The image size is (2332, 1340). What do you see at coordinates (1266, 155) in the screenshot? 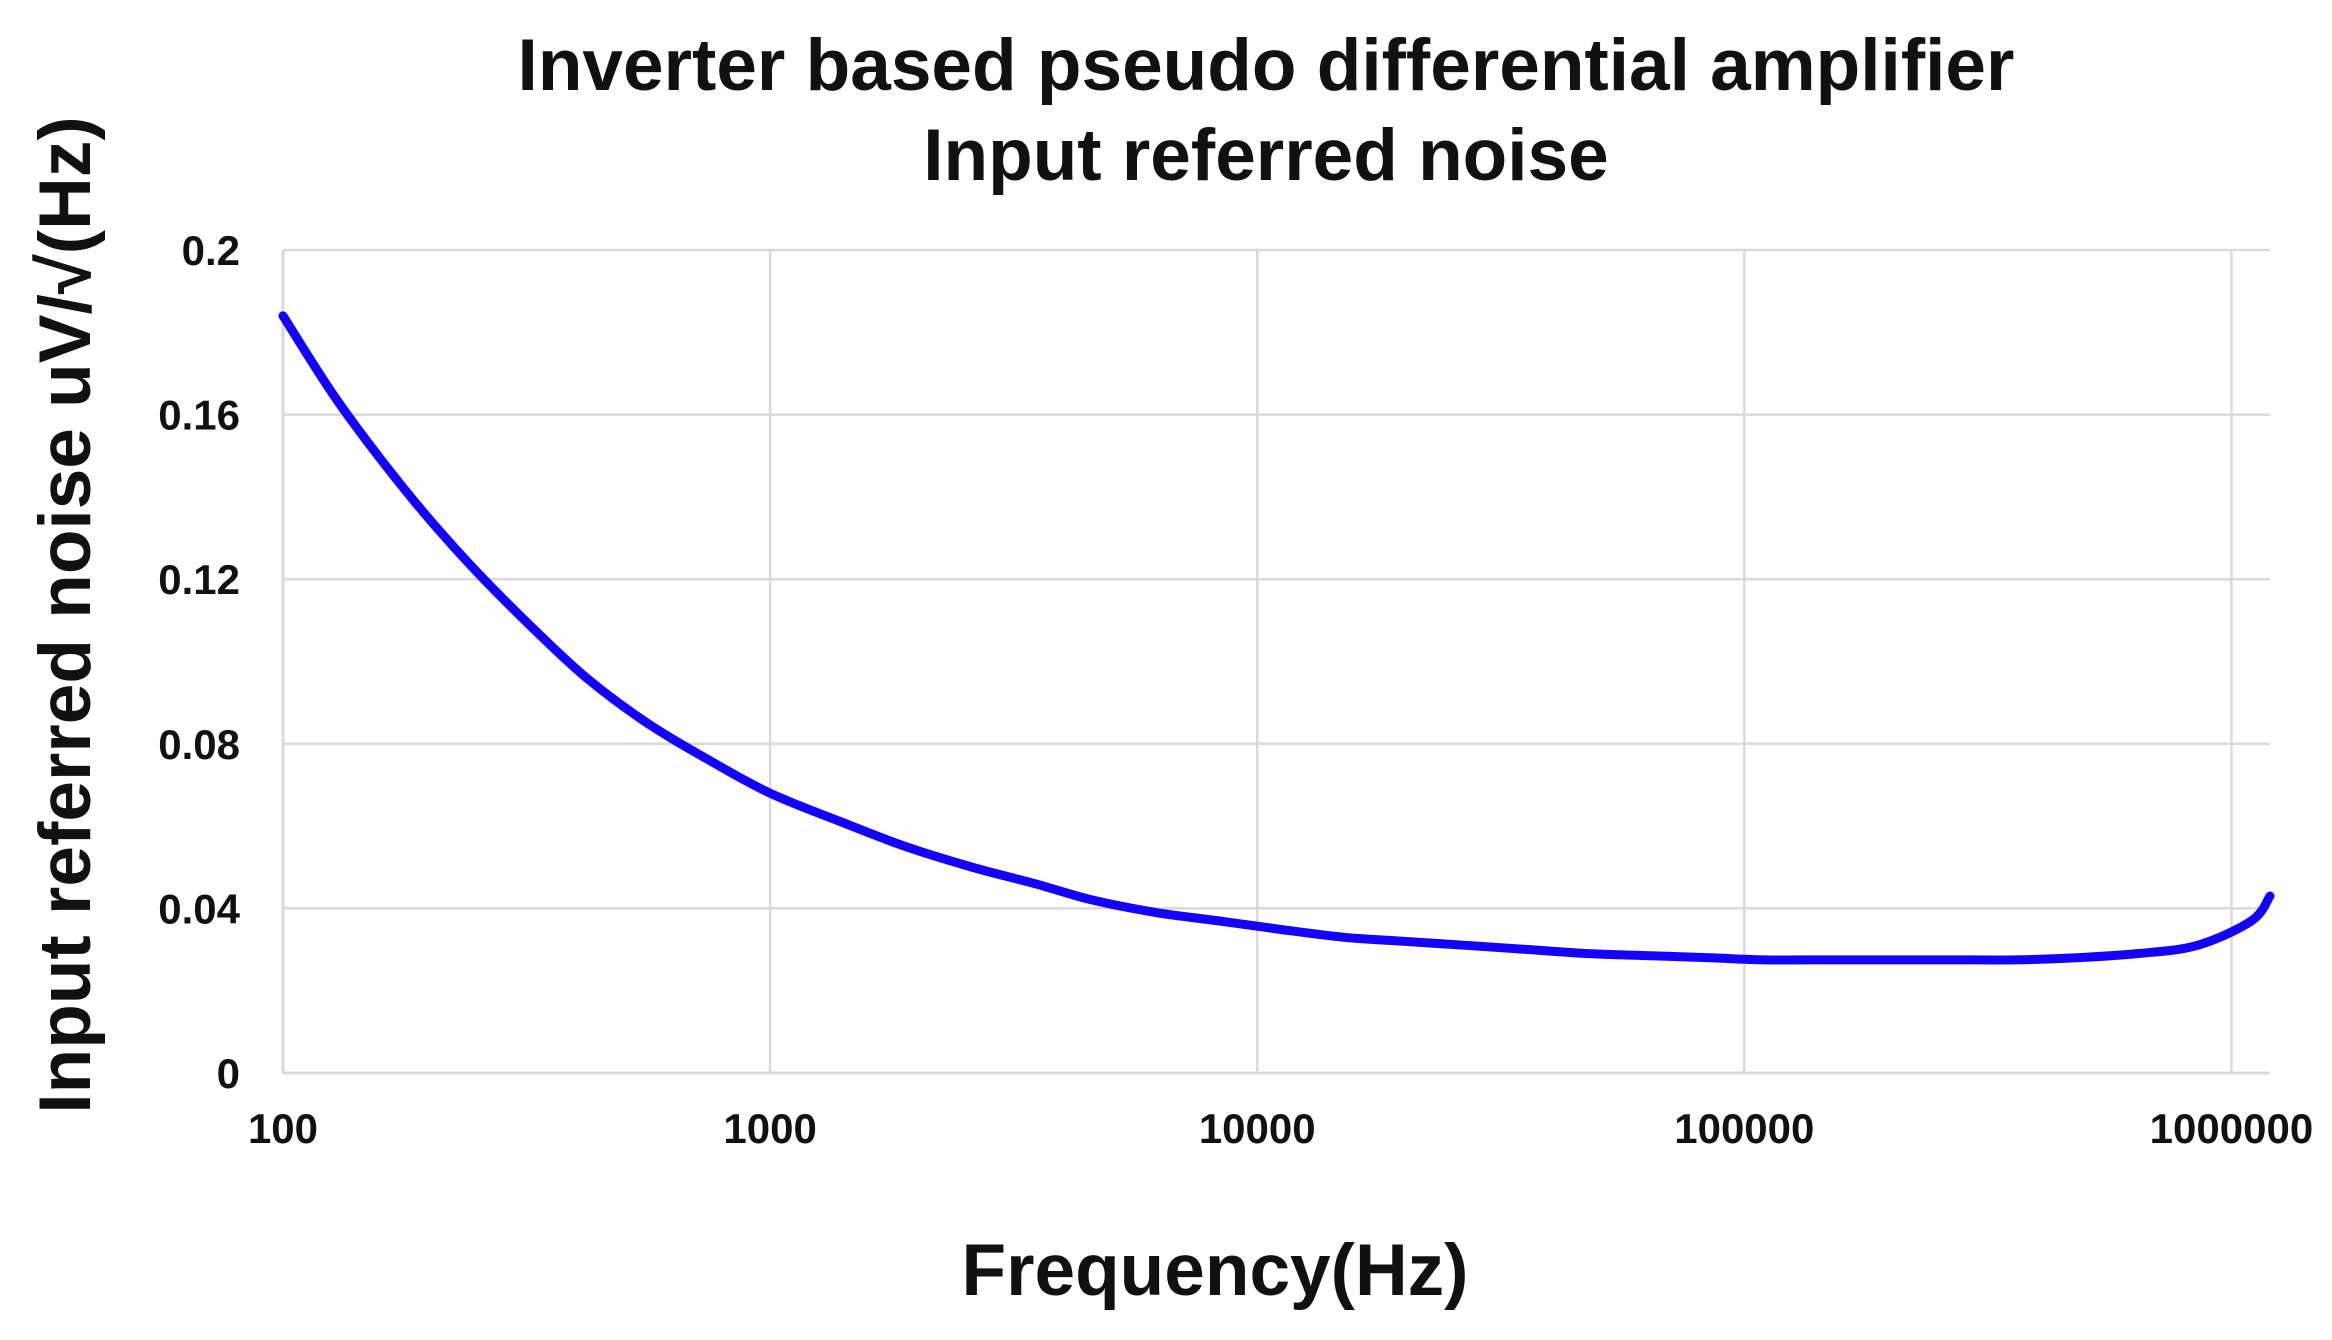
I see `chart-subtitle: Input referred noise` at bounding box center [1266, 155].